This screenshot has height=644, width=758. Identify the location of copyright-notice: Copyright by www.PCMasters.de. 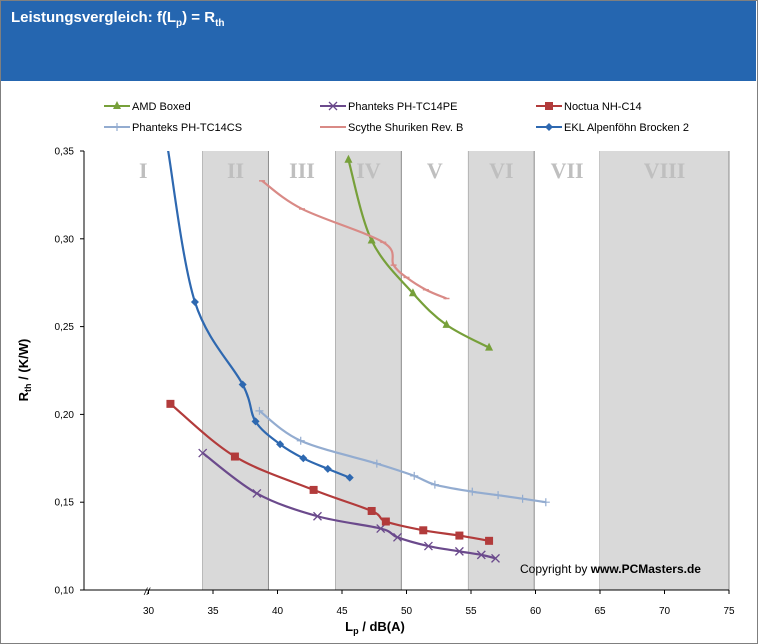
(610, 569).